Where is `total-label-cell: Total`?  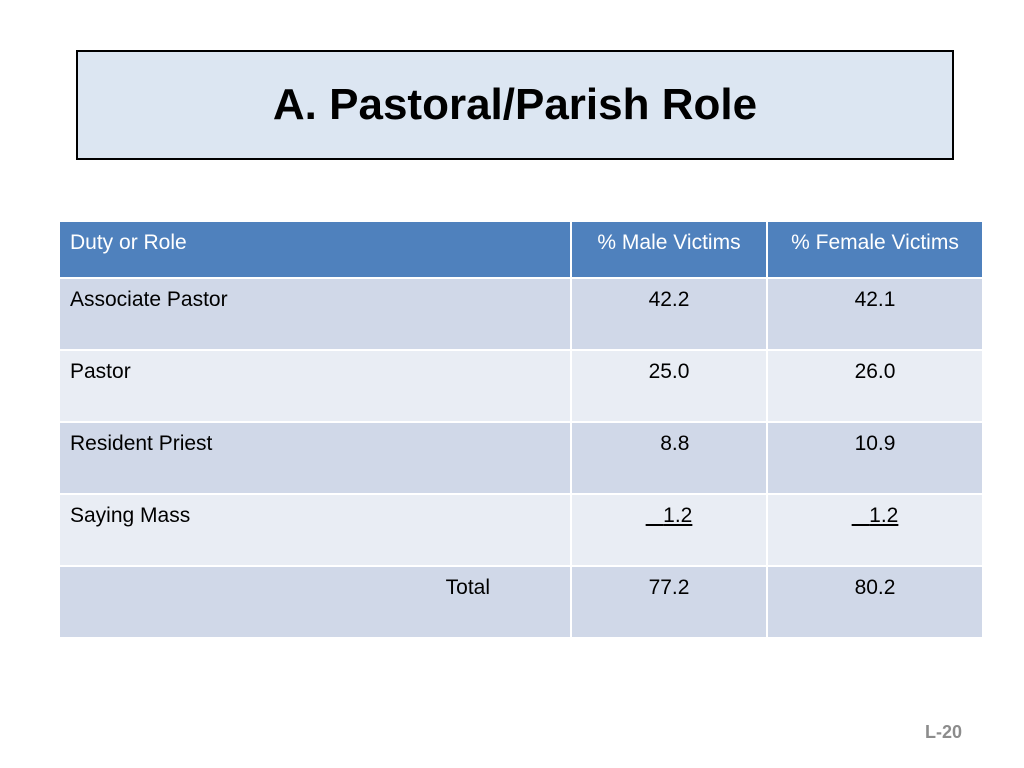 total-label-cell: Total is located at coordinates (316, 602).